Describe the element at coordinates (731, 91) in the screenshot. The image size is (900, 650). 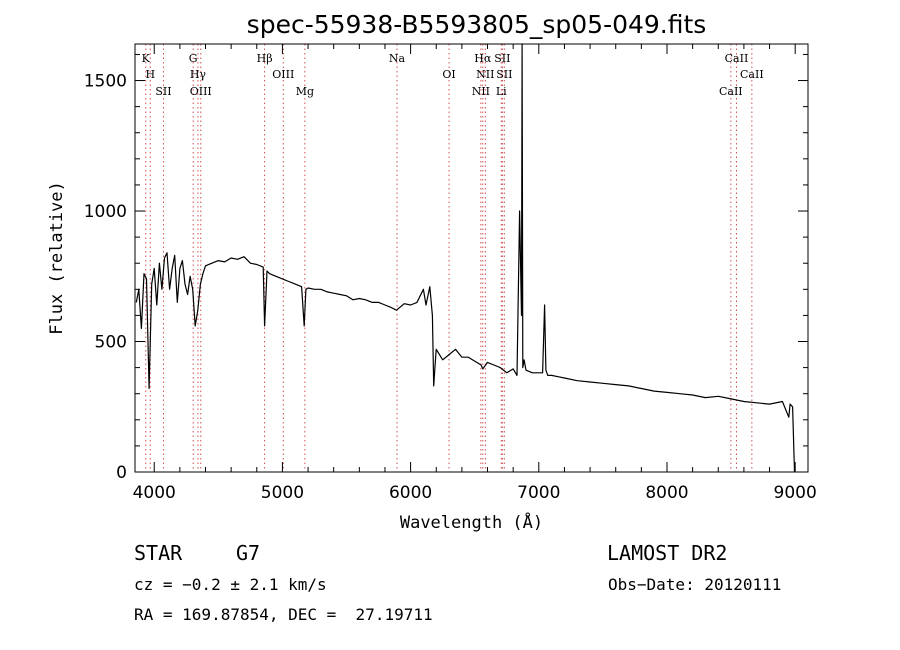
I see `marker-label-17: CaII` at that location.